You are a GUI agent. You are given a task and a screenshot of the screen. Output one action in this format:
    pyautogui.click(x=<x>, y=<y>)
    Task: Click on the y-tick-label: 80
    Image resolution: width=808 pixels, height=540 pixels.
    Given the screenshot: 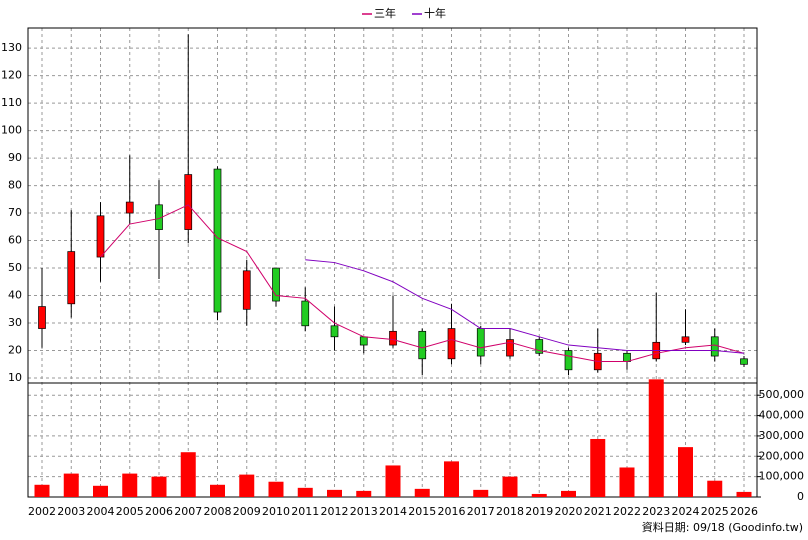 What is the action you would take?
    pyautogui.click(x=15, y=185)
    